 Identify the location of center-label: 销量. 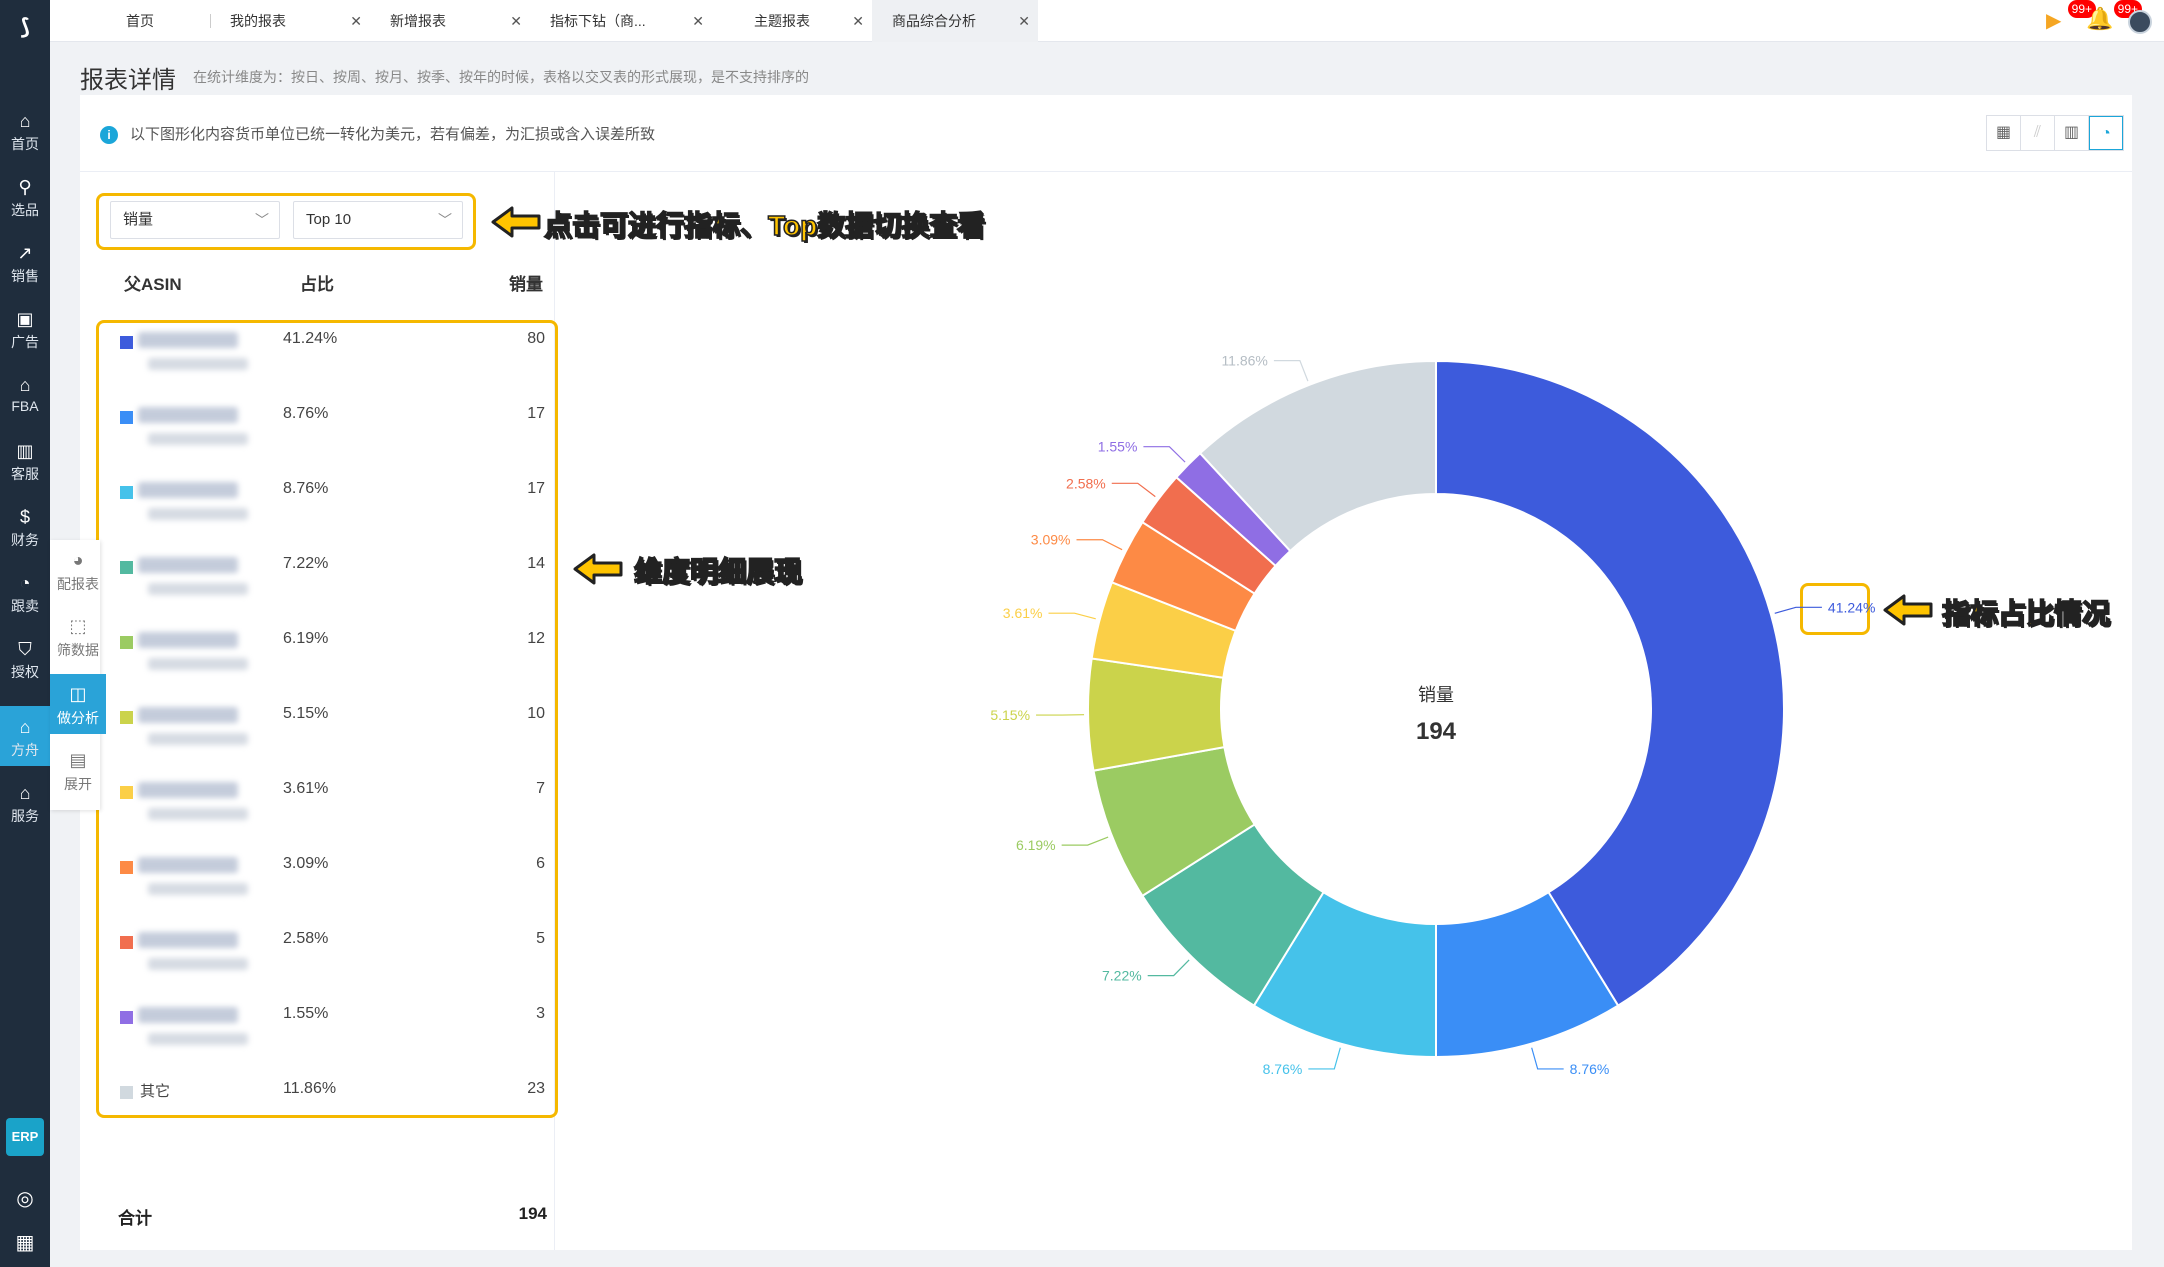
(1436, 695).